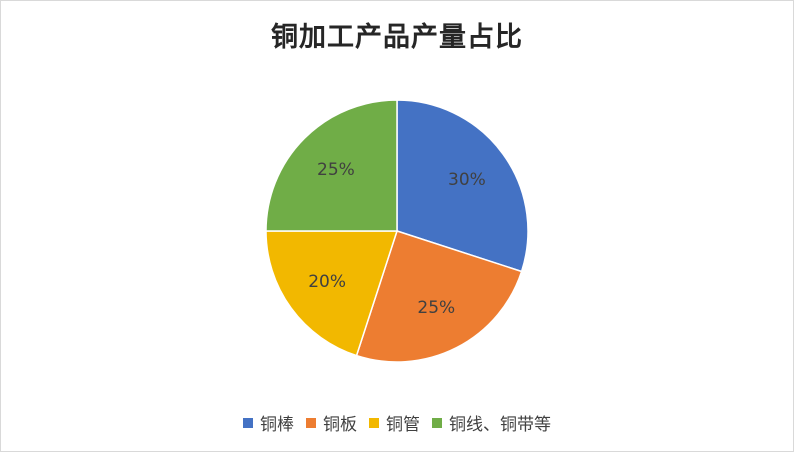 Image resolution: width=794 pixels, height=452 pixels. I want to click on legend-label-copper-rod: 铜棒, so click(277, 425).